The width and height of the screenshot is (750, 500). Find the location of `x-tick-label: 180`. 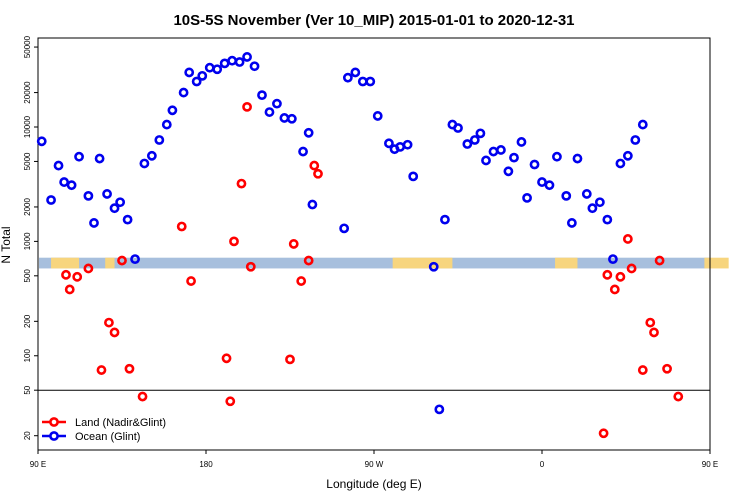

x-tick-label: 180 is located at coordinates (206, 464).